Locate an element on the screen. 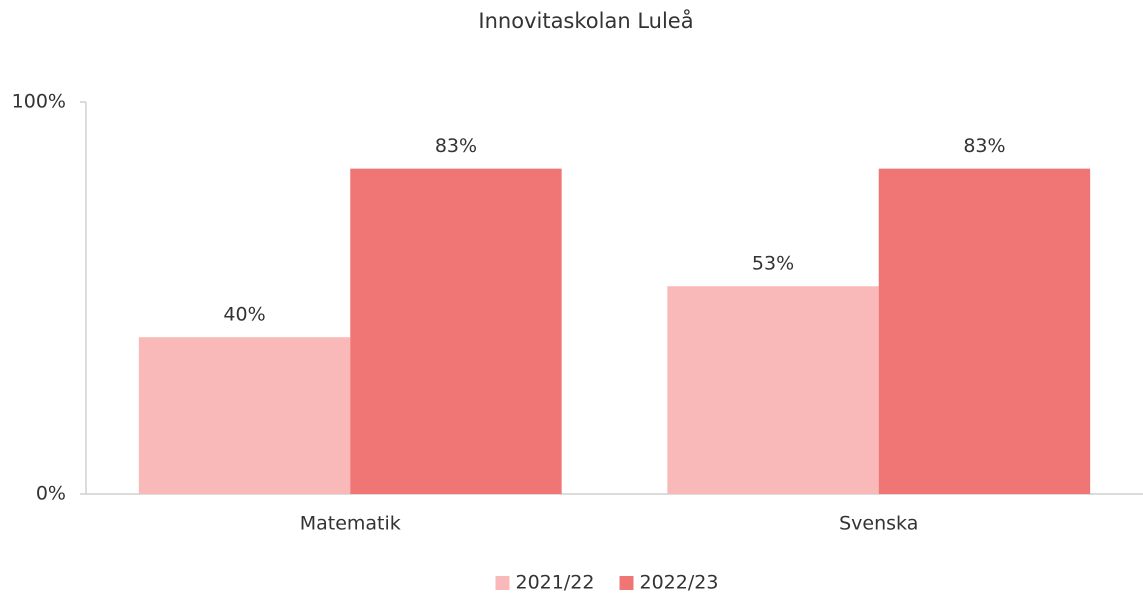 The width and height of the screenshot is (1143, 597). data-label: 40% is located at coordinates (244, 315).